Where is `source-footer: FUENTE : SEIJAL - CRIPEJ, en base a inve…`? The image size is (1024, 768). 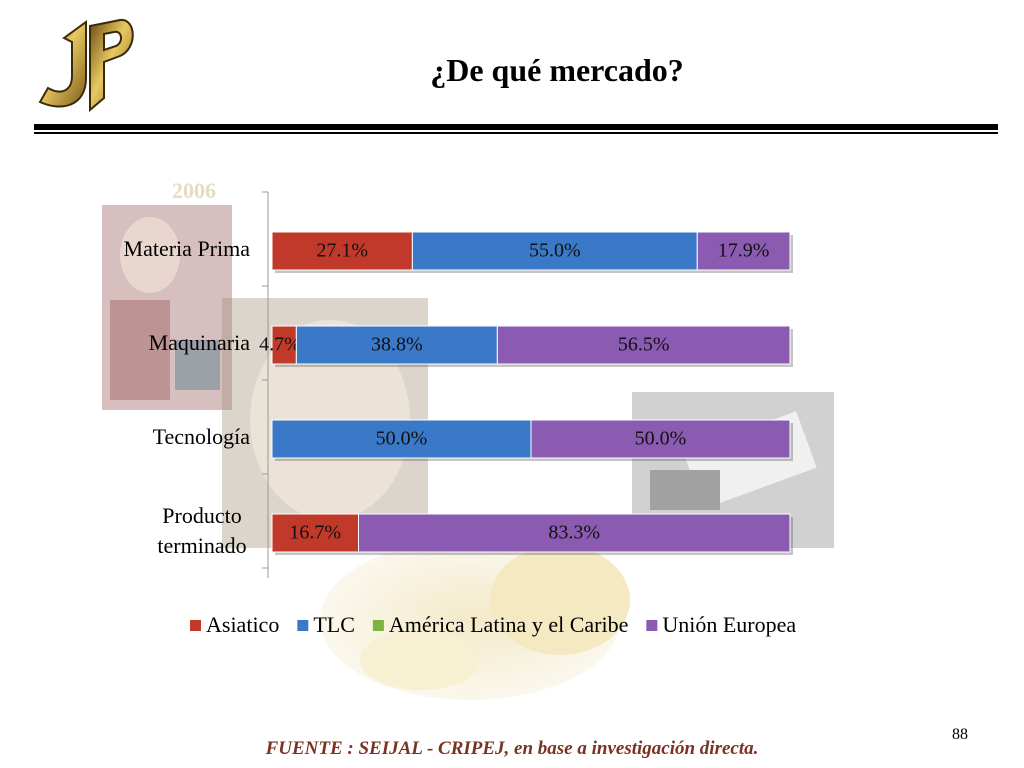
source-footer: FUENTE : SEIJAL - CRIPEJ, en base a inve… is located at coordinates (512, 748).